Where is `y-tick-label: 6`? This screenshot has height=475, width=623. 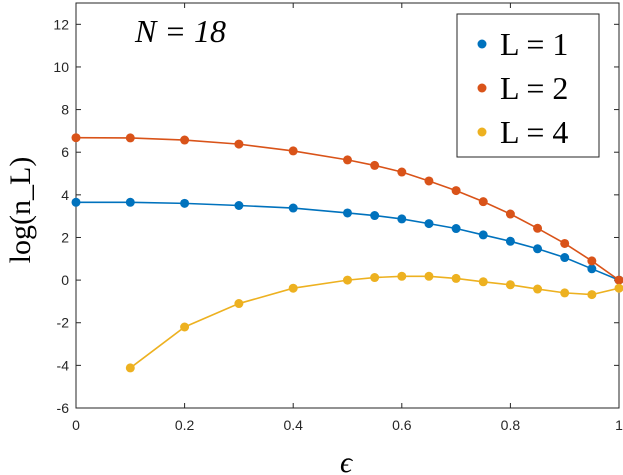 y-tick-label: 6 is located at coordinates (65, 152).